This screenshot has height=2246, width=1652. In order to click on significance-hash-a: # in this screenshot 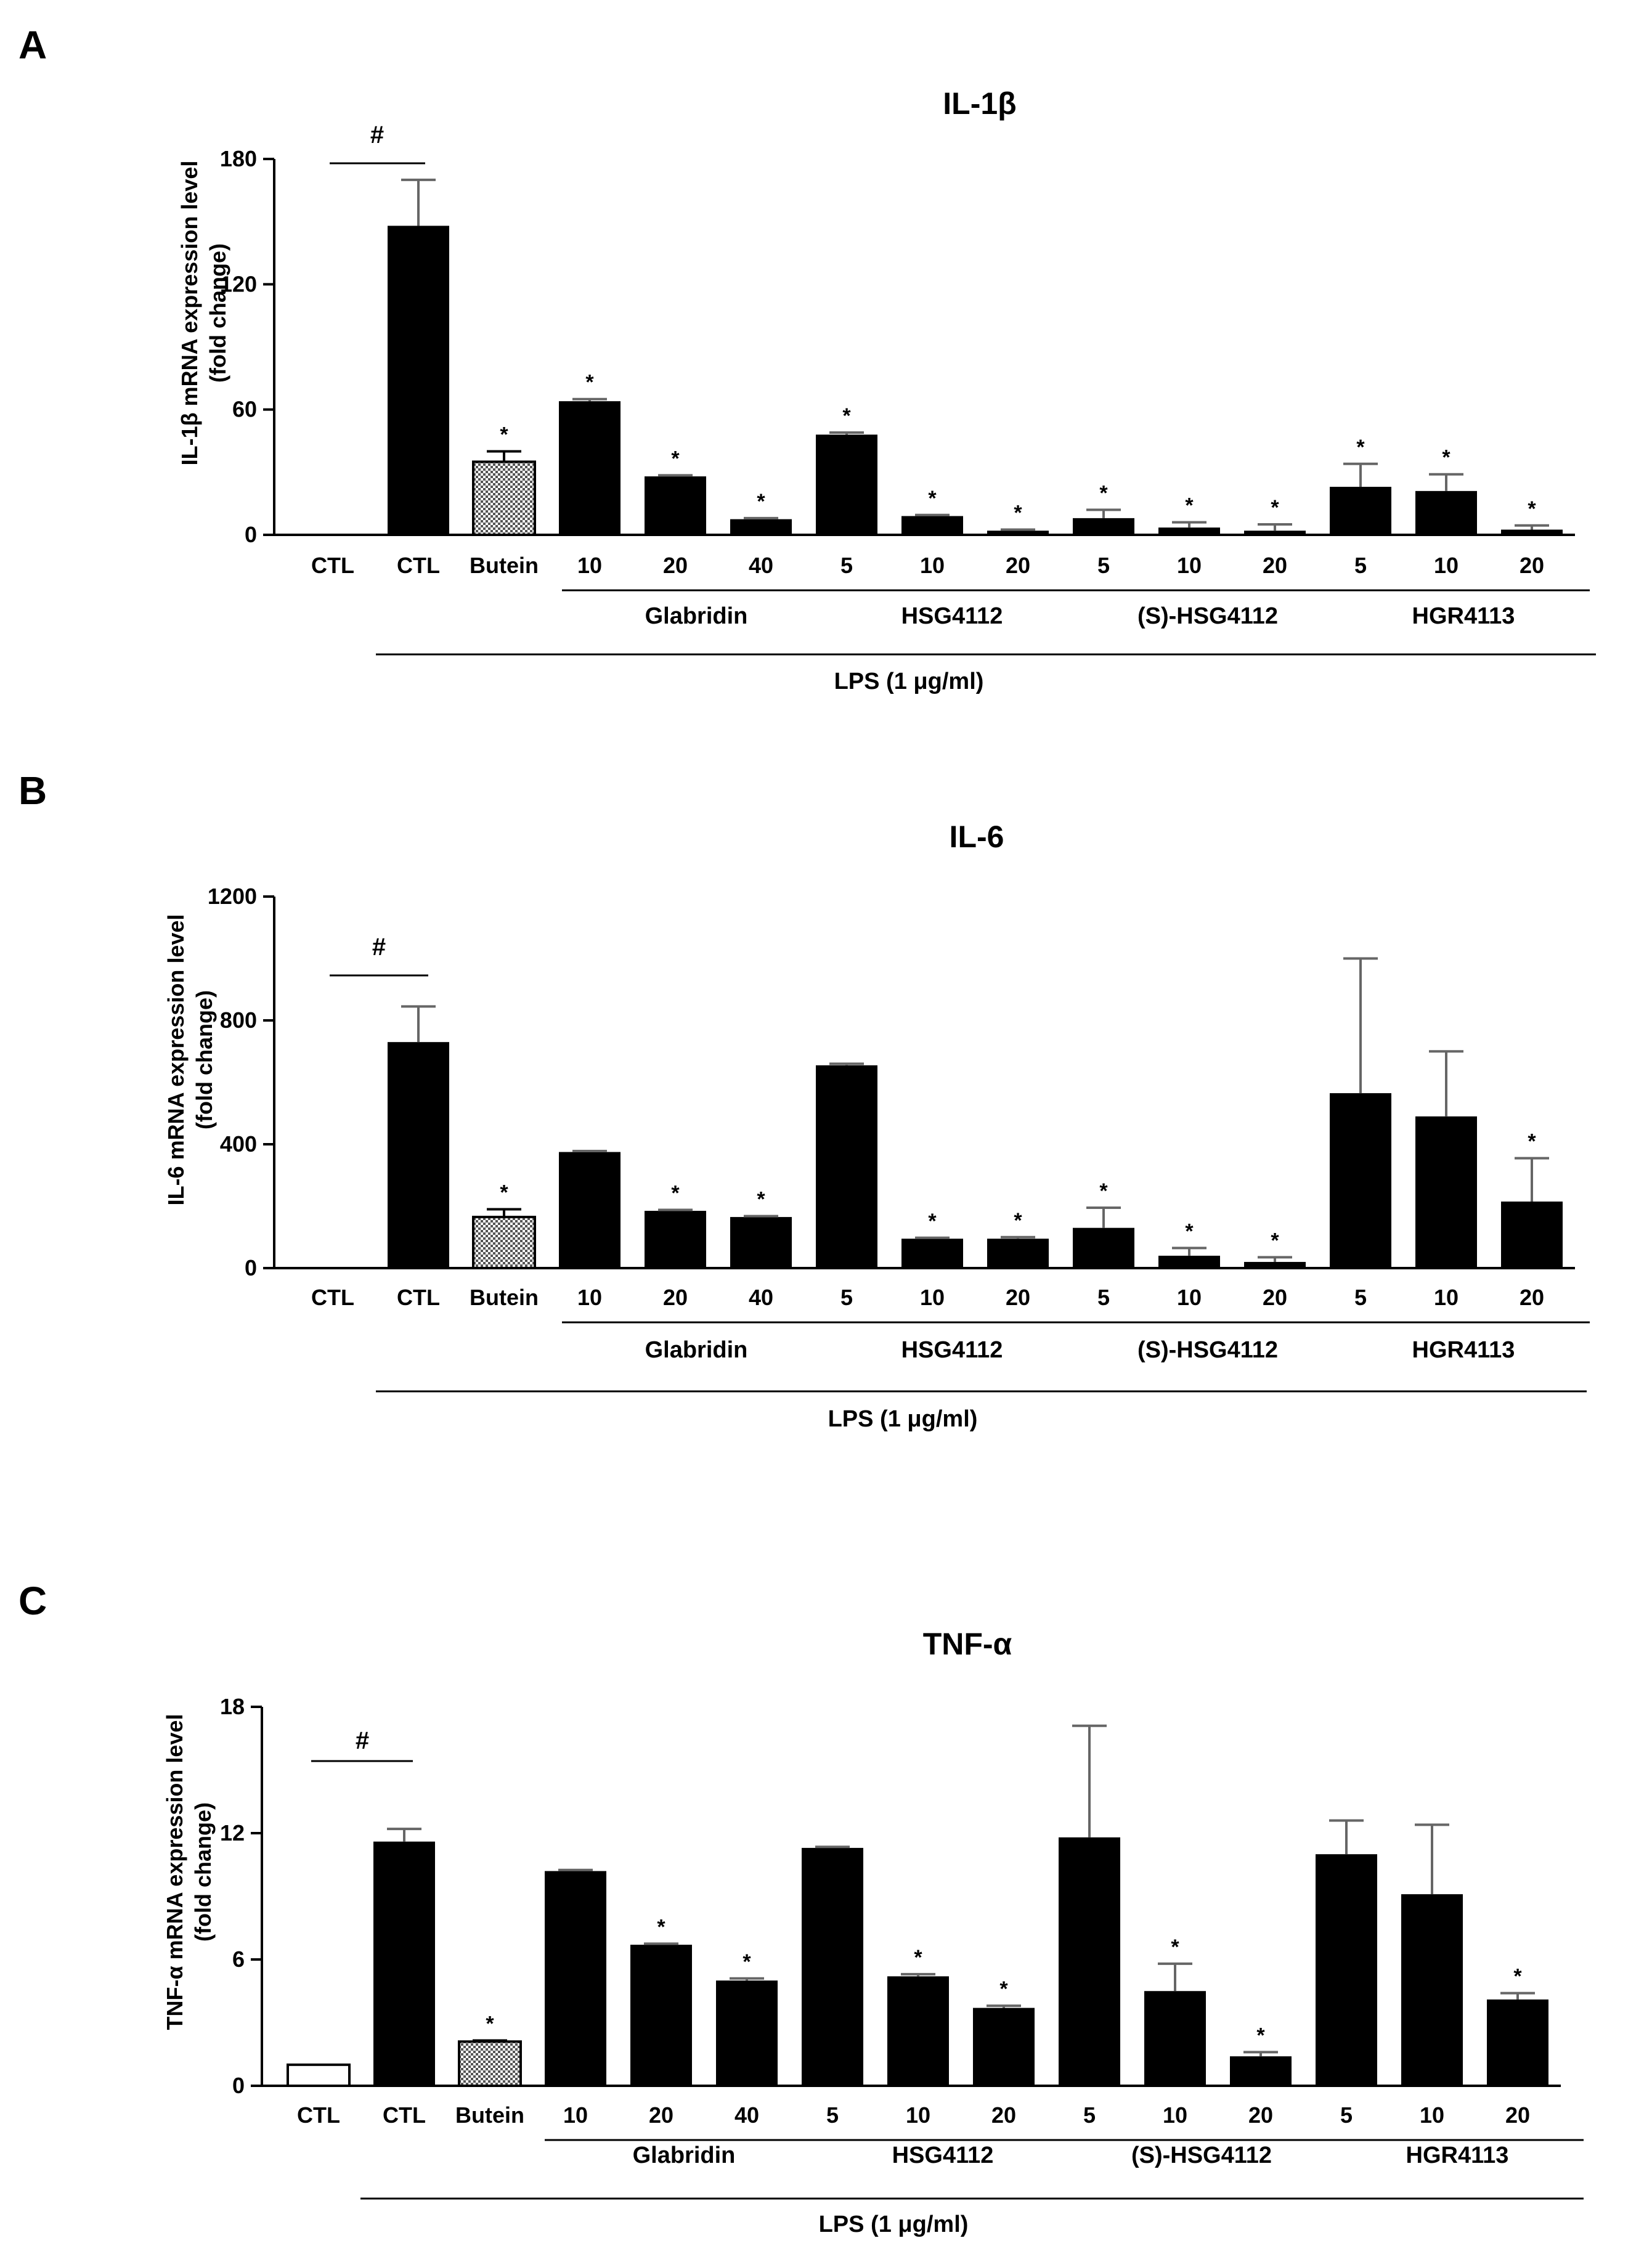, I will do `click(377, 135)`.